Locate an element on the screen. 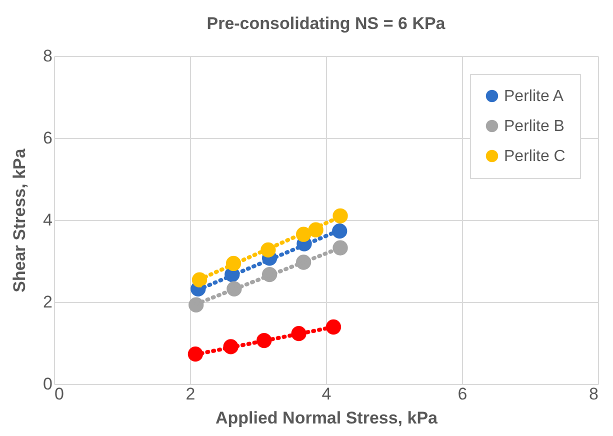  x-tick-label: 6 is located at coordinates (463, 394).